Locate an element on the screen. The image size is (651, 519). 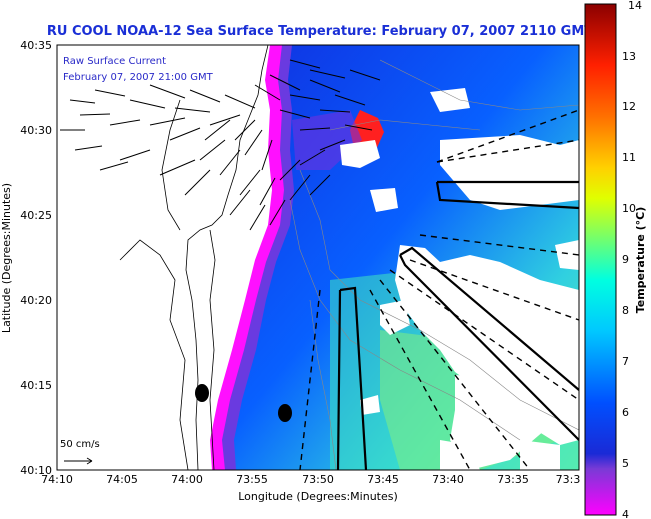
vector-scale-label: 50 cm/s is located at coordinates (80, 444).